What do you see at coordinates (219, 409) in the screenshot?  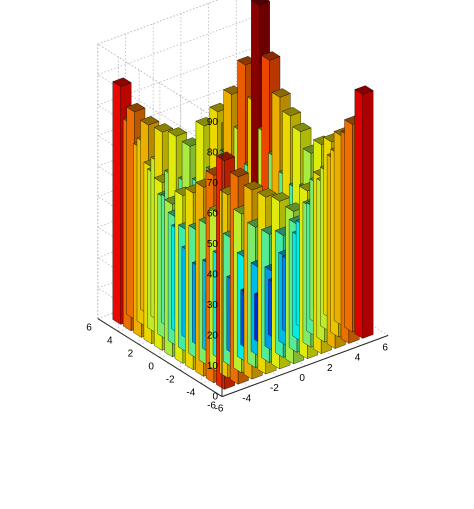 I see `x-tick-label: -6` at bounding box center [219, 409].